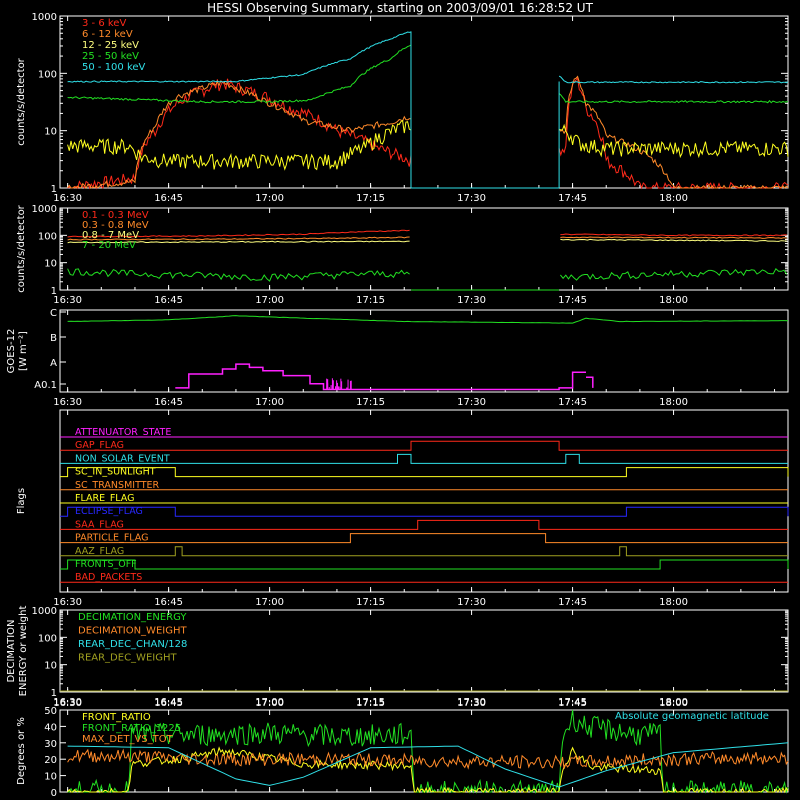 This screenshot has height=800, width=800. What do you see at coordinates (424, 551) in the screenshot?
I see `flag-line-aaz_flag` at bounding box center [424, 551].